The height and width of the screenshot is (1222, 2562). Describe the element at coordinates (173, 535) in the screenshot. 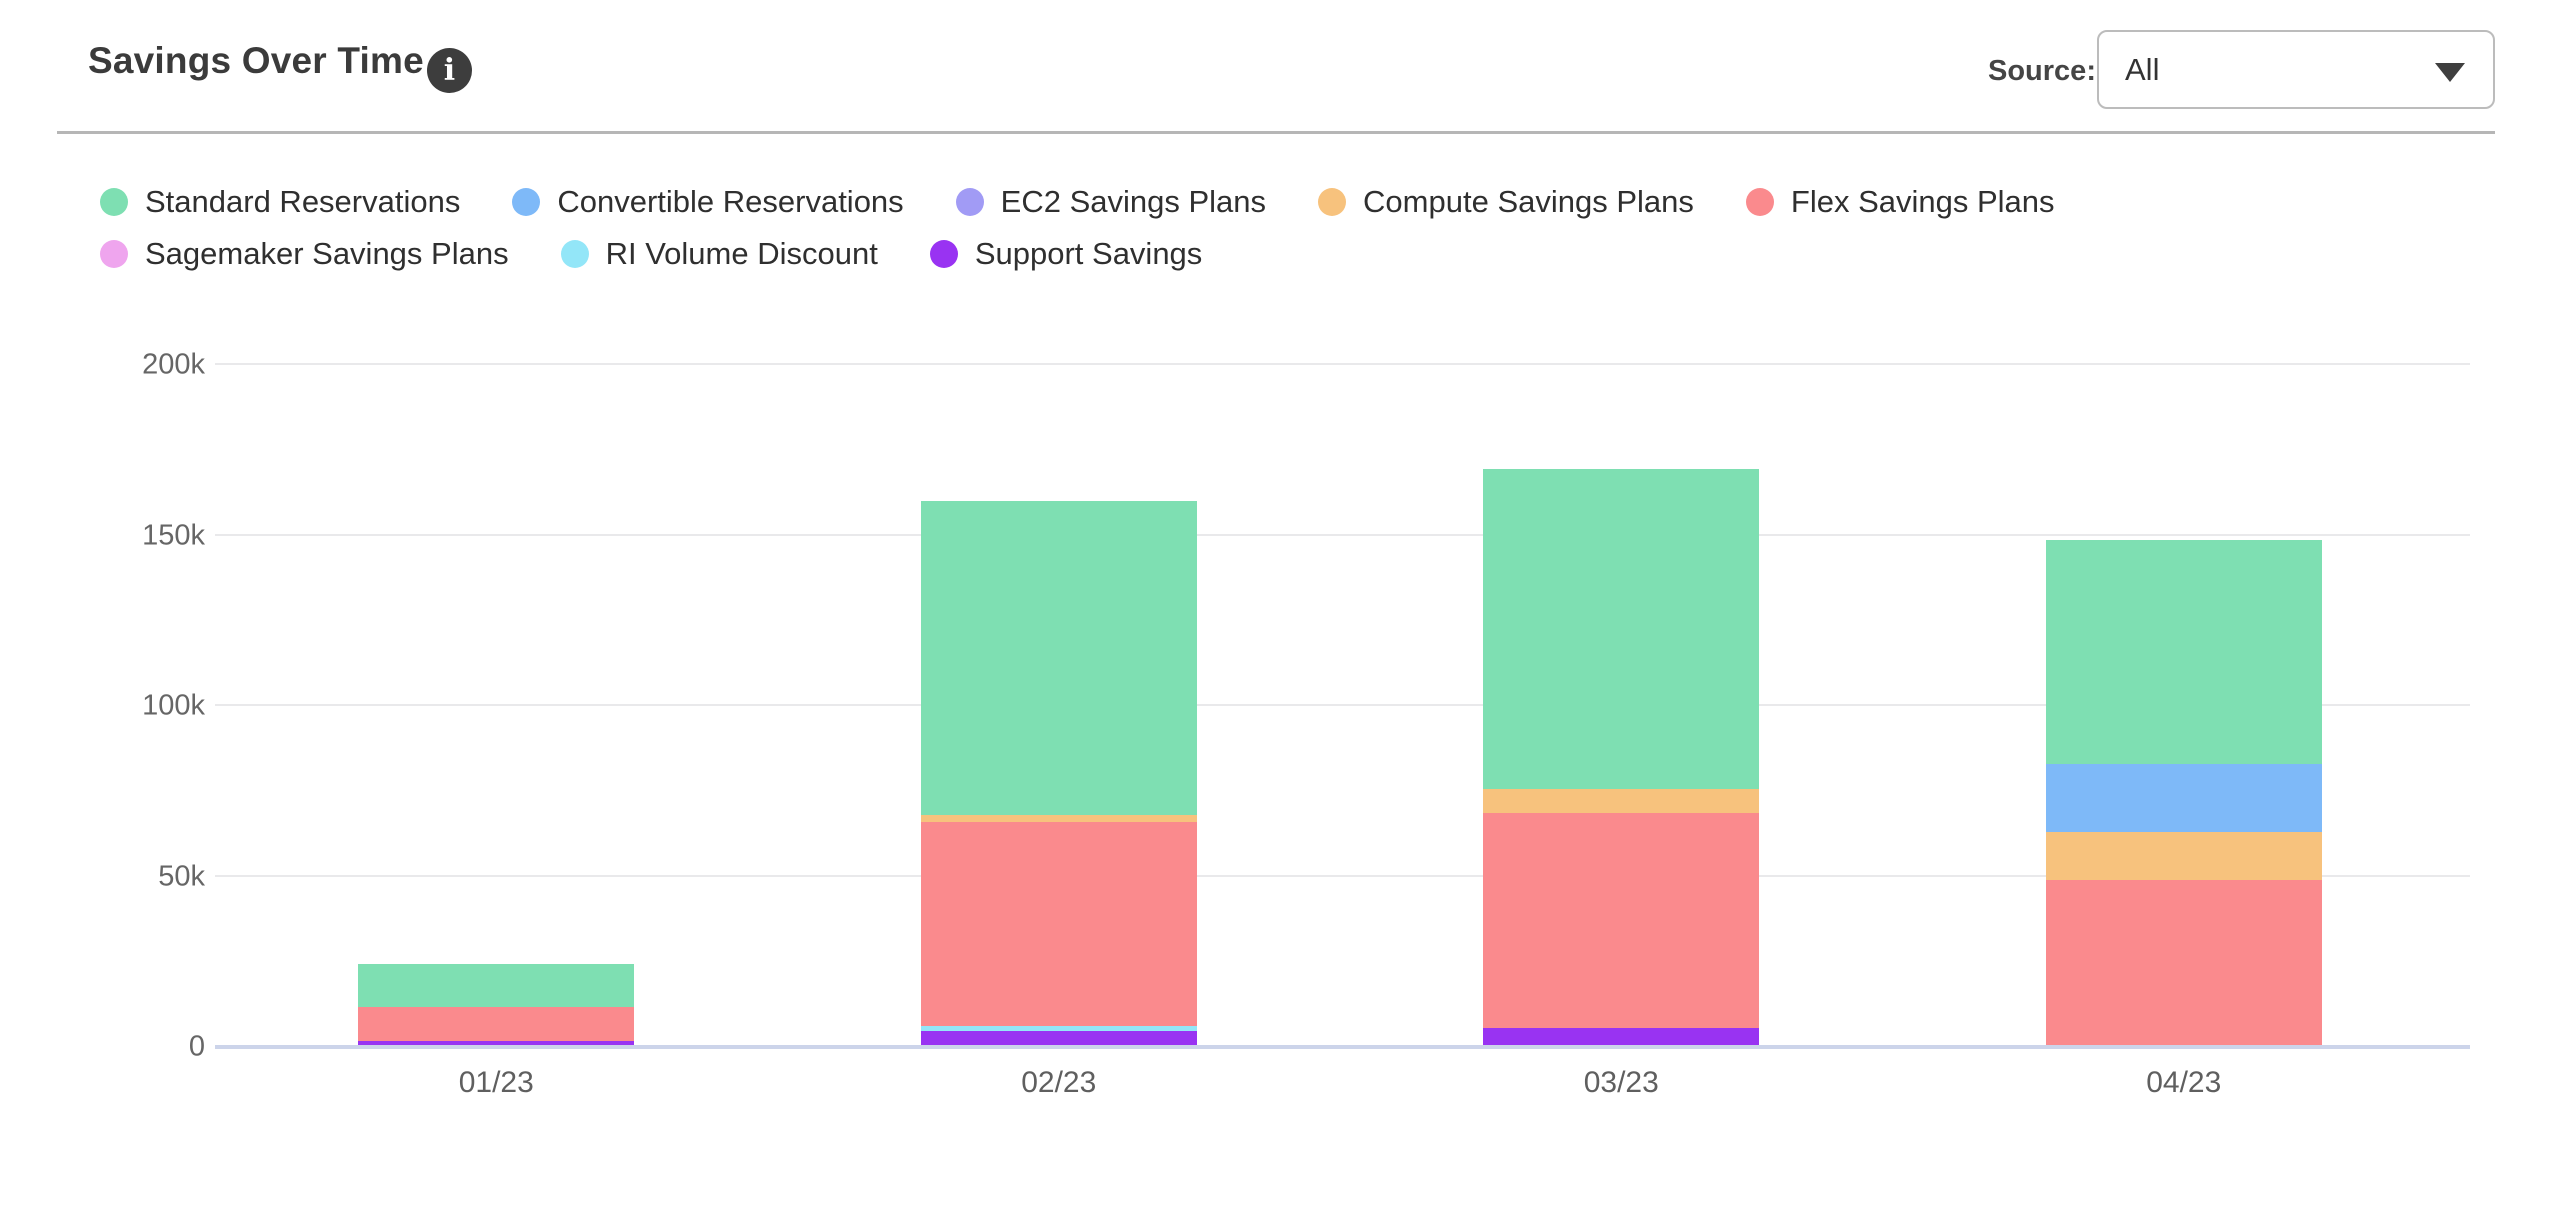

I see `y-axis-tick-label: 150k` at that location.